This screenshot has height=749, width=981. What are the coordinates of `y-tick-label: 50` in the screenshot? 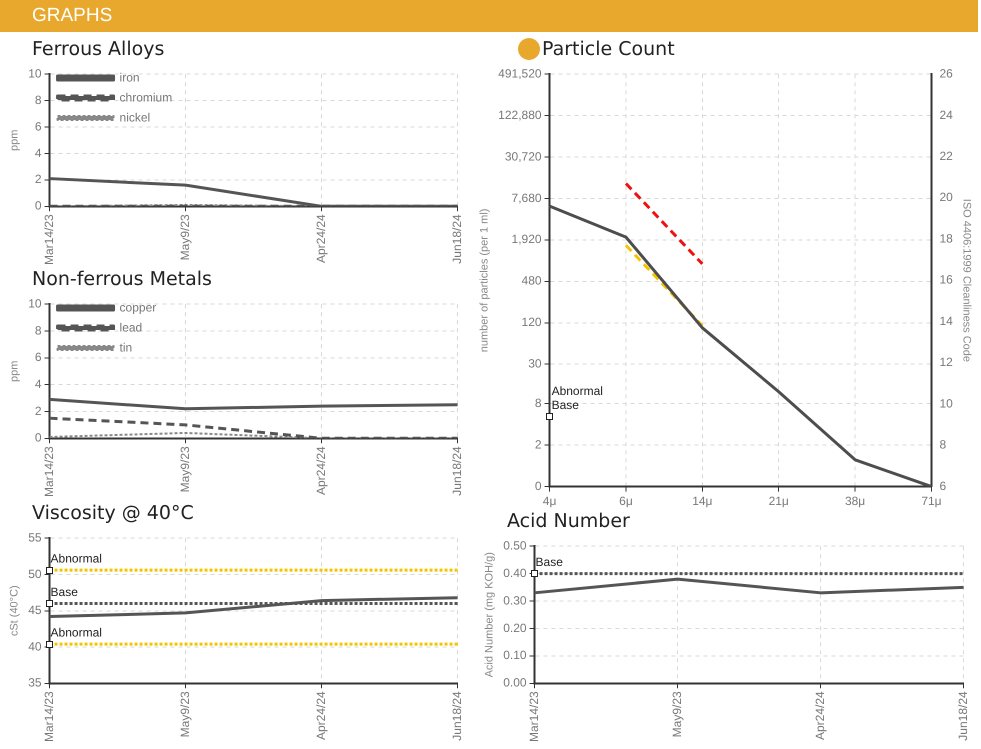 It's located at (35, 573).